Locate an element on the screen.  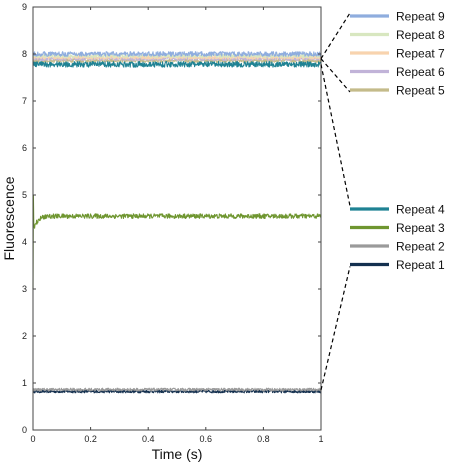
y-tick-label: 4 is located at coordinates (24, 242).